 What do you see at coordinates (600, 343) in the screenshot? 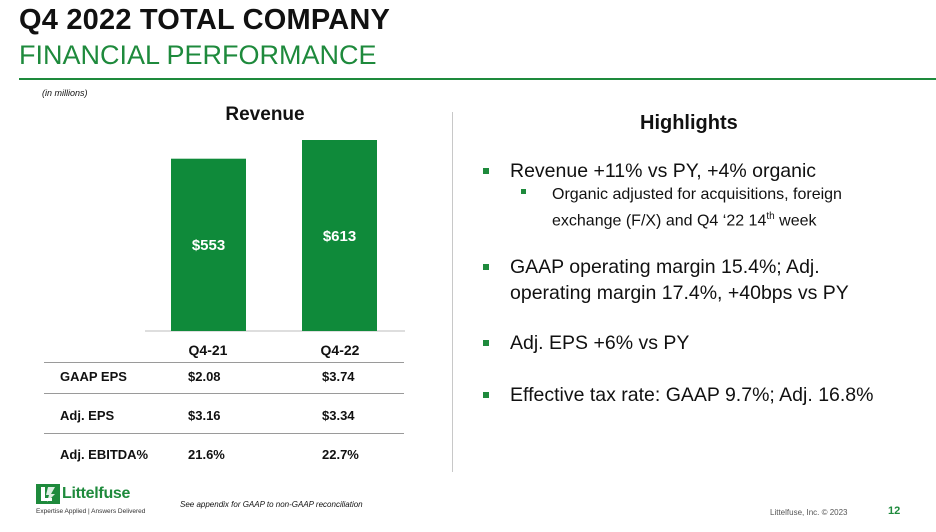
I see `highlight-item: Adj. EPS +6% vs PY` at bounding box center [600, 343].